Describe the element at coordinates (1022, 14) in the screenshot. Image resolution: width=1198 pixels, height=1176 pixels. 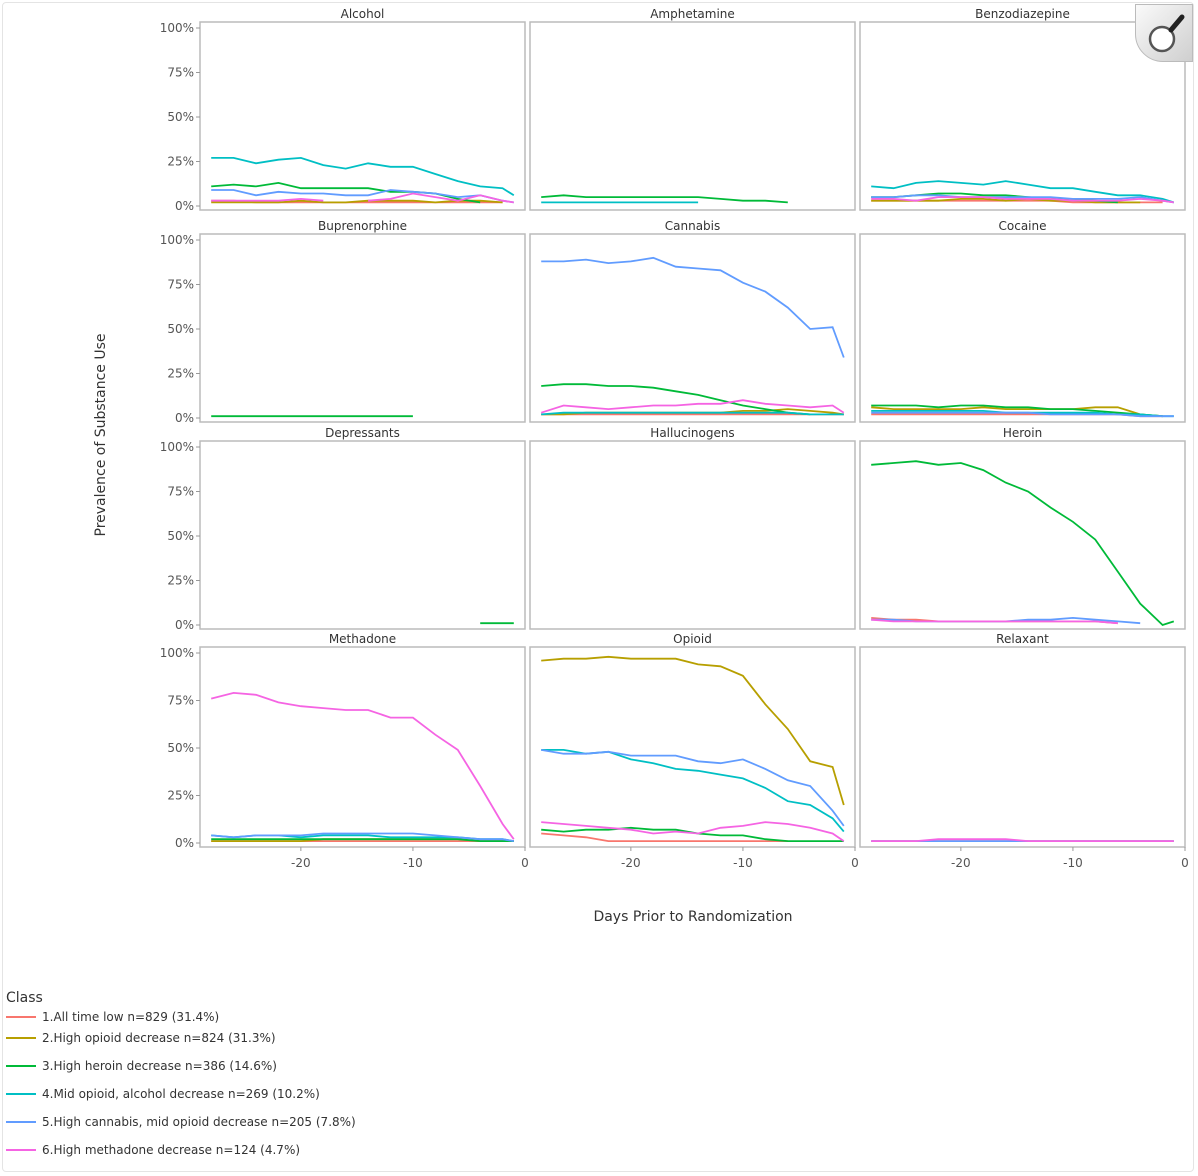
I see `panel-title: Benzodiazepine` at that location.